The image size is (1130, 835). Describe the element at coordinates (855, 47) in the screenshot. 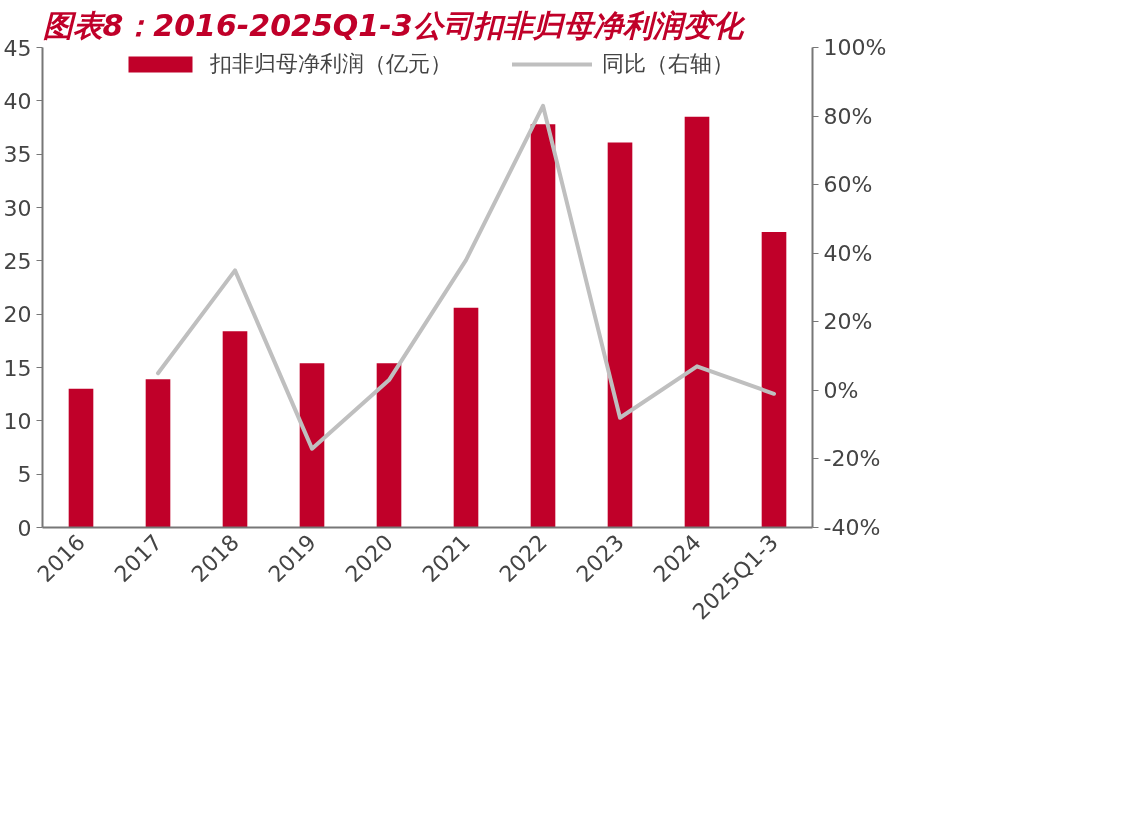

I see `y2-tick-label: 100%` at that location.